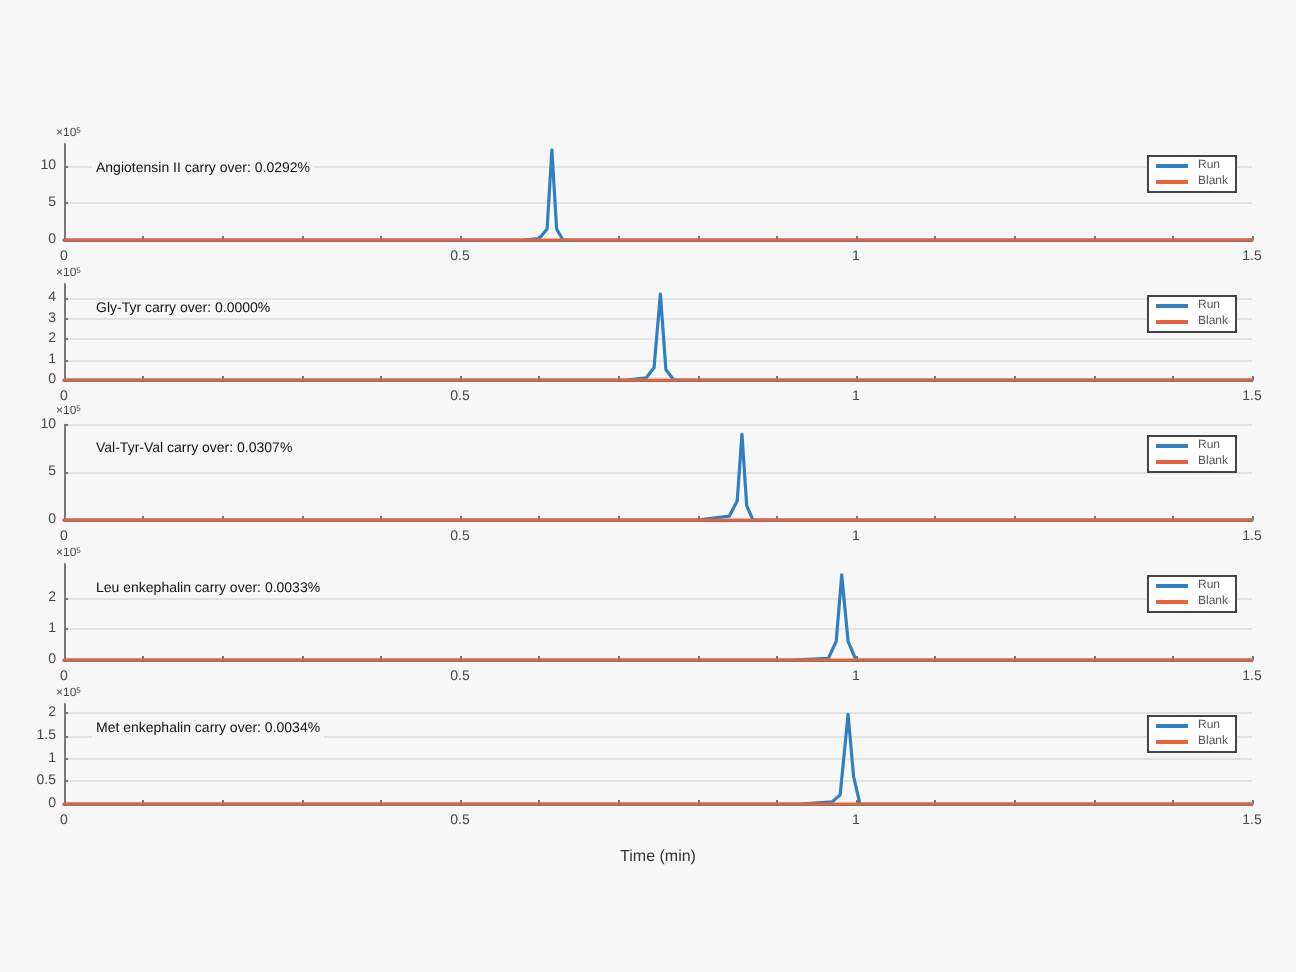 The height and width of the screenshot is (972, 1296). What do you see at coordinates (658, 856) in the screenshot?
I see `x-axis-title: Time (min)` at bounding box center [658, 856].